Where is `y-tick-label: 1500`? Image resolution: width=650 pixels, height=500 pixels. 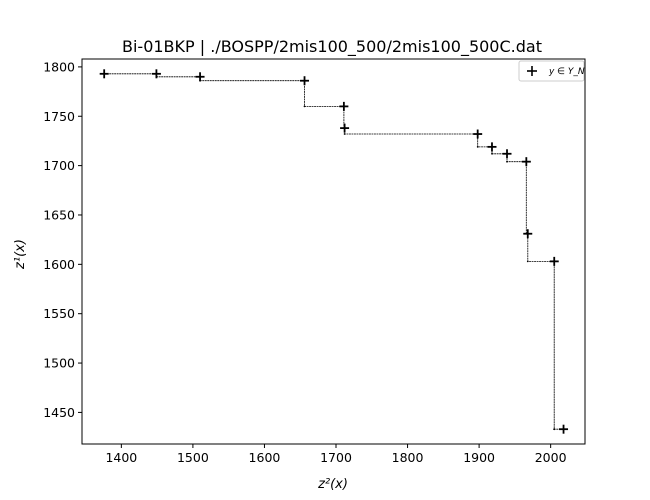 y-tick-label: 1500 is located at coordinates (59, 363).